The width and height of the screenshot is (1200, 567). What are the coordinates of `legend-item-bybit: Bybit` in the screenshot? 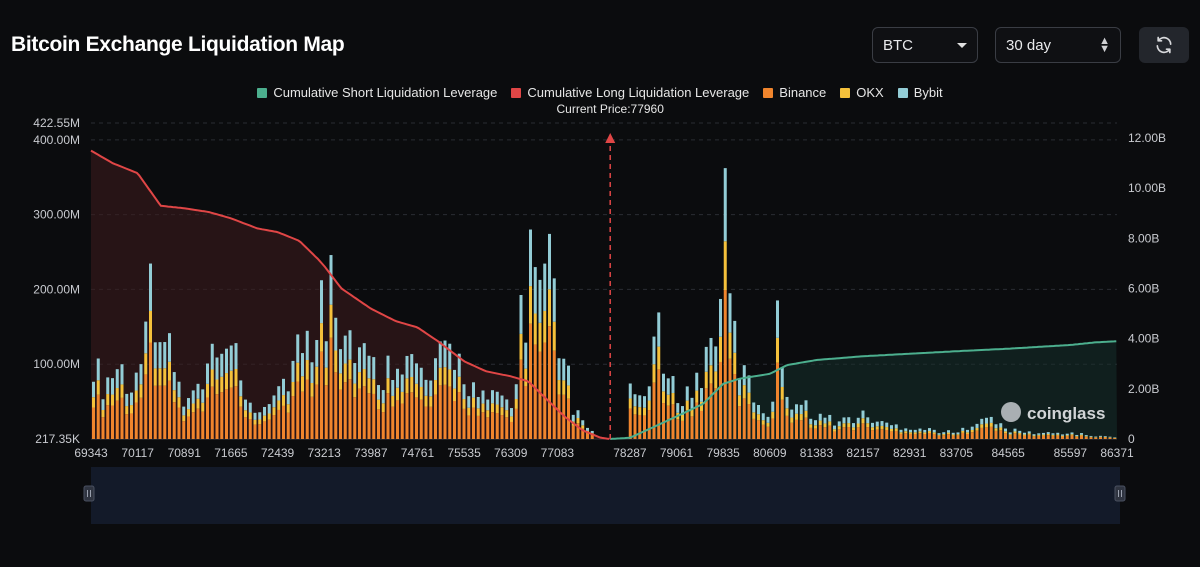 It's located at (920, 92).